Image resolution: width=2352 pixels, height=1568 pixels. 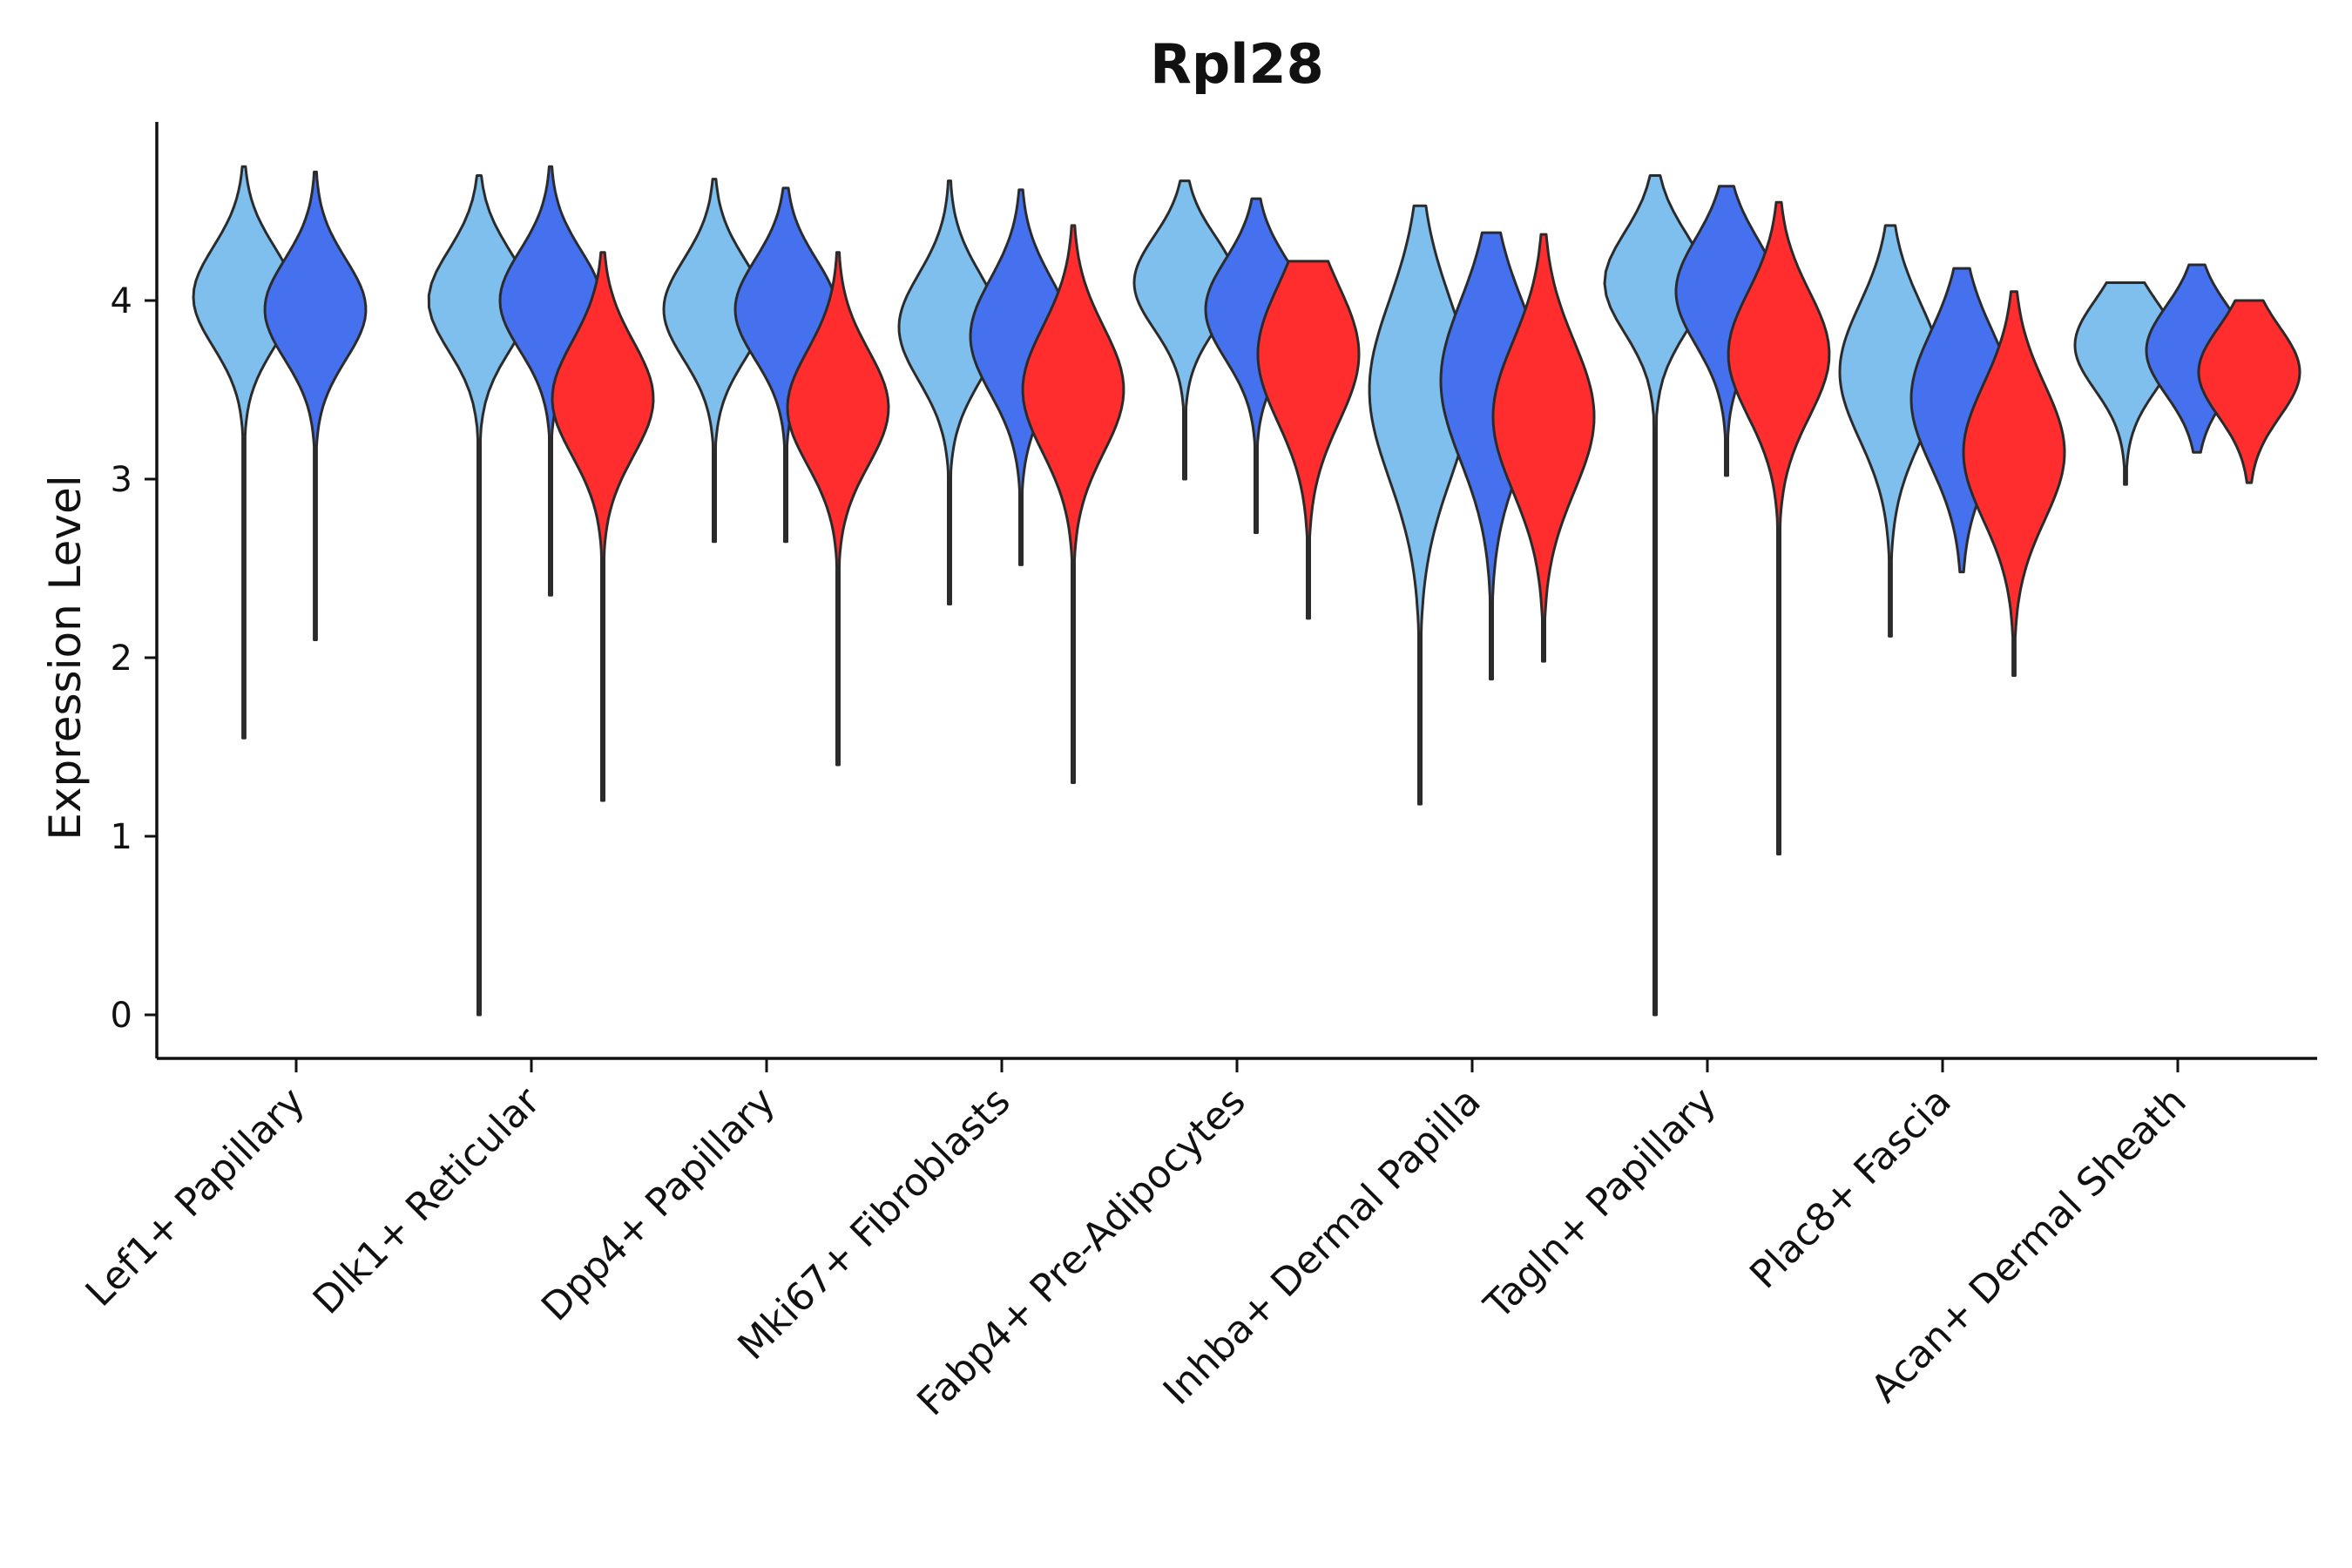 What do you see at coordinates (658, 1204) in the screenshot?
I see `x-tick-label: Dpp4+ Papillary` at bounding box center [658, 1204].